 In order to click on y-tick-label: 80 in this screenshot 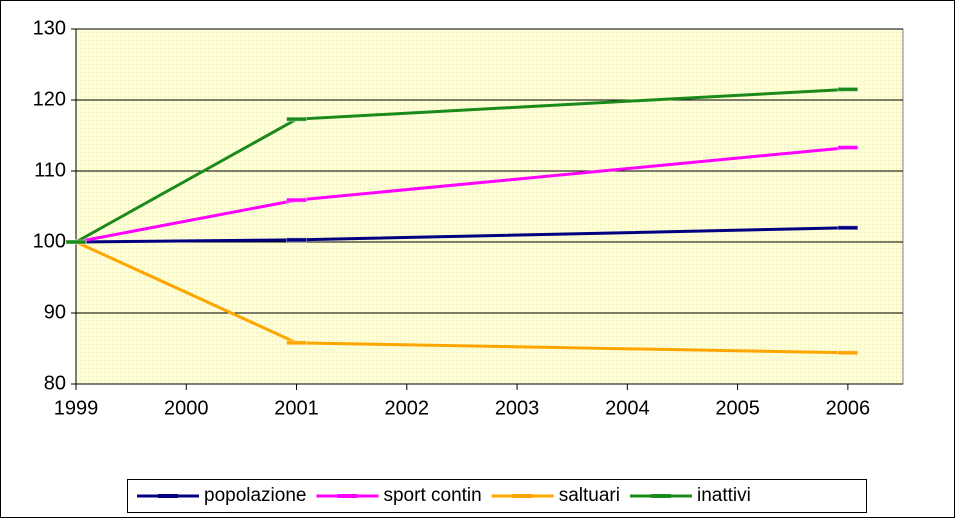, I will do `click(55, 383)`.